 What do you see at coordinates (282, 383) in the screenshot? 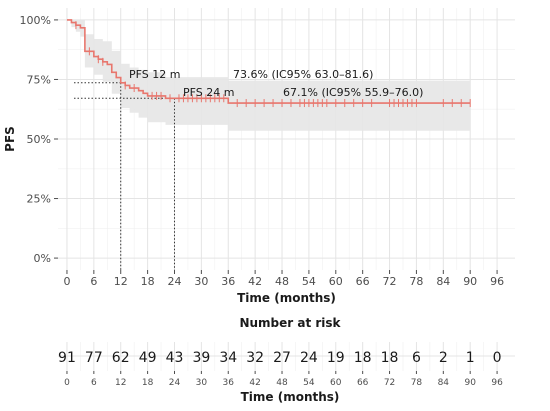
I see `risk-x-tick-label: 48` at bounding box center [282, 383].